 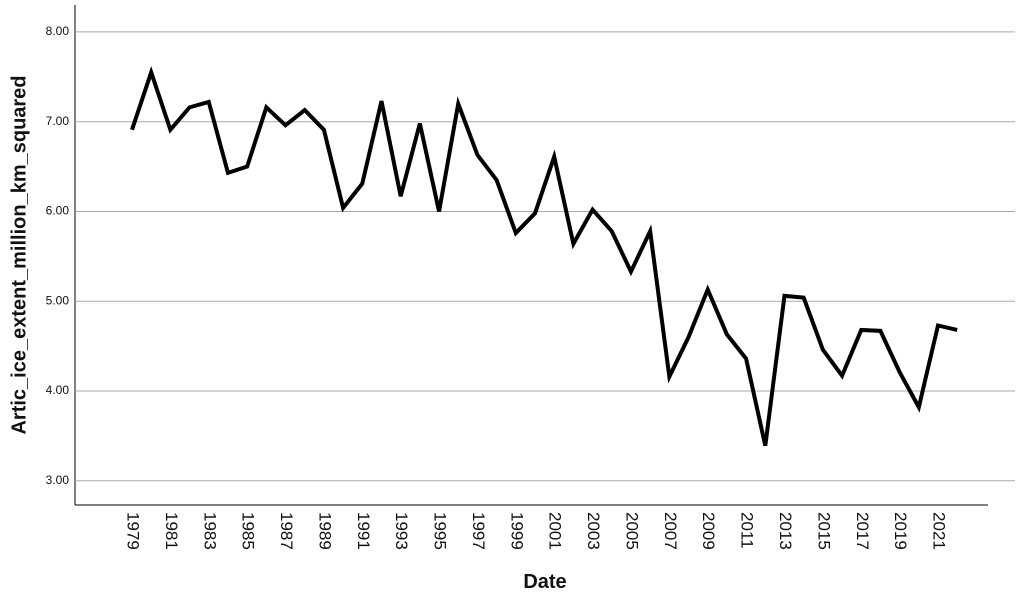 I want to click on x-tick-label: 1983, so click(x=209, y=531).